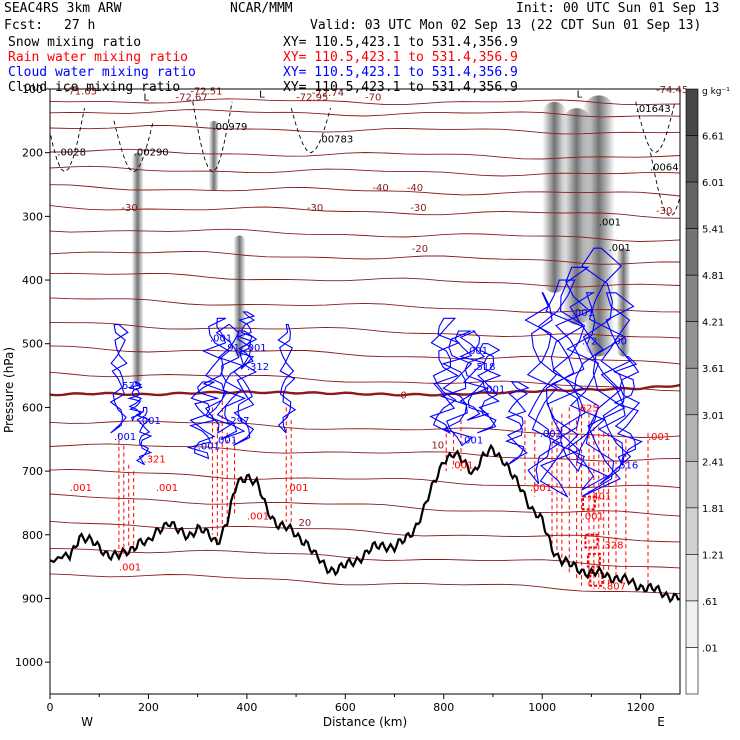 The width and height of the screenshot is (740, 740). I want to click on x-tick-label-2: 400, so click(246, 707).